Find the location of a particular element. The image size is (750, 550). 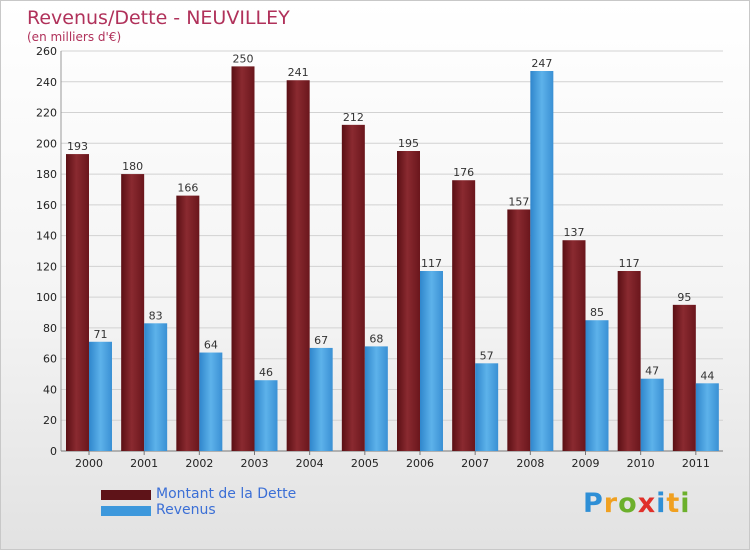

chart-title: Revenus/Dette - NEUVILLEY is located at coordinates (158, 18).